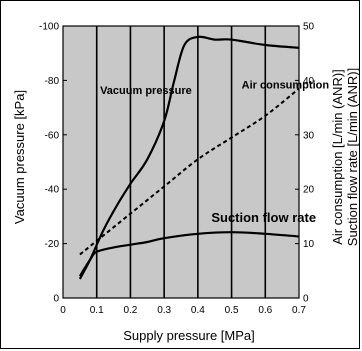 This screenshot has height=351, width=362. What do you see at coordinates (286, 86) in the screenshot?
I see `annotation-label: Air consumption` at bounding box center [286, 86].